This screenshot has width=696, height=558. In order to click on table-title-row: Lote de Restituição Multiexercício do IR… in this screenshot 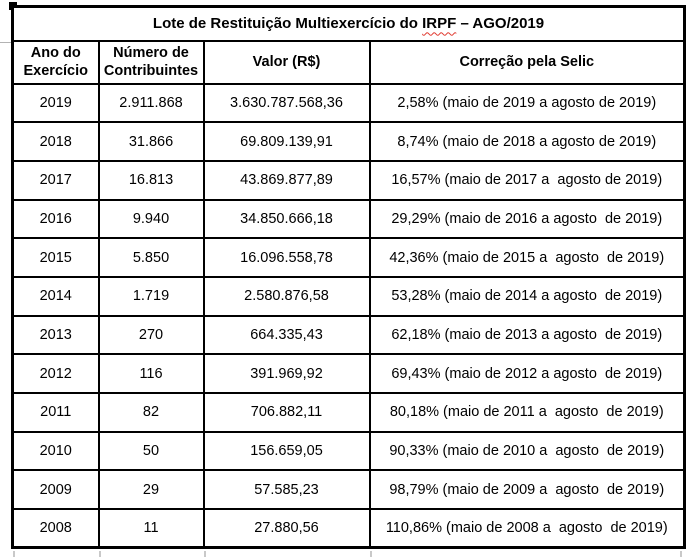, I will do `click(348, 23)`.